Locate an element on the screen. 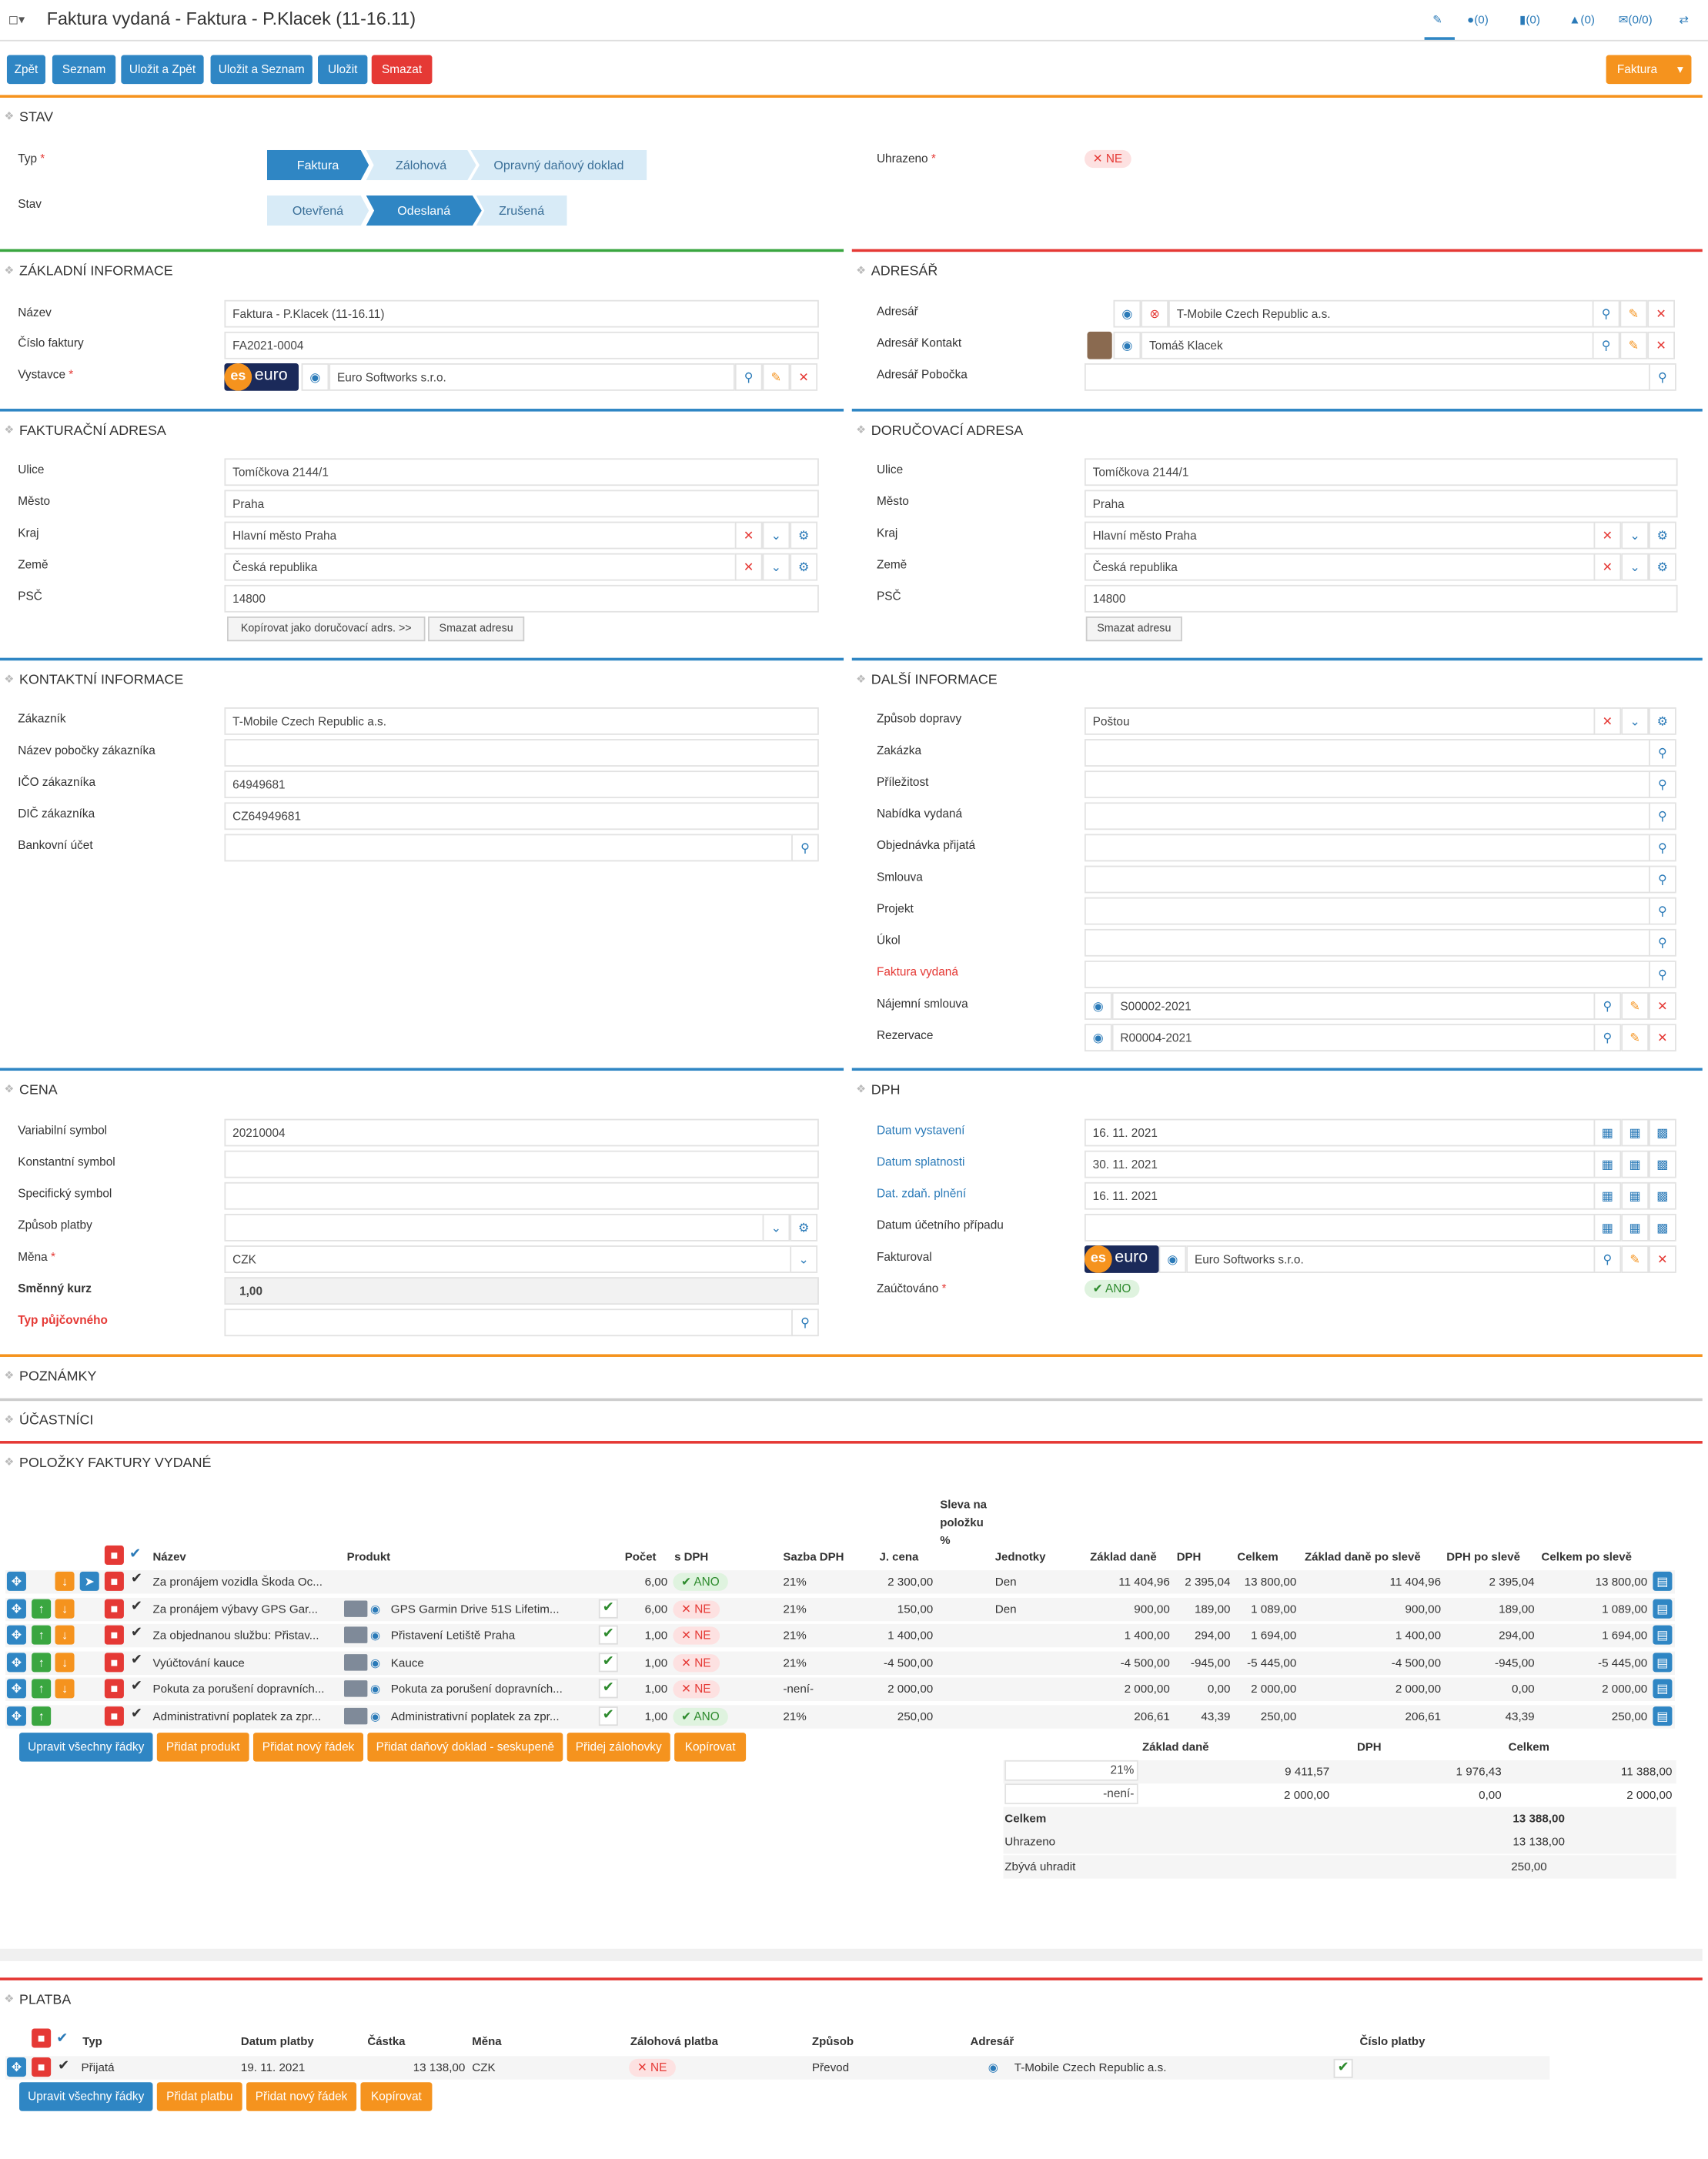  item-sdph-badge: ✔ ANO is located at coordinates (700, 1581).